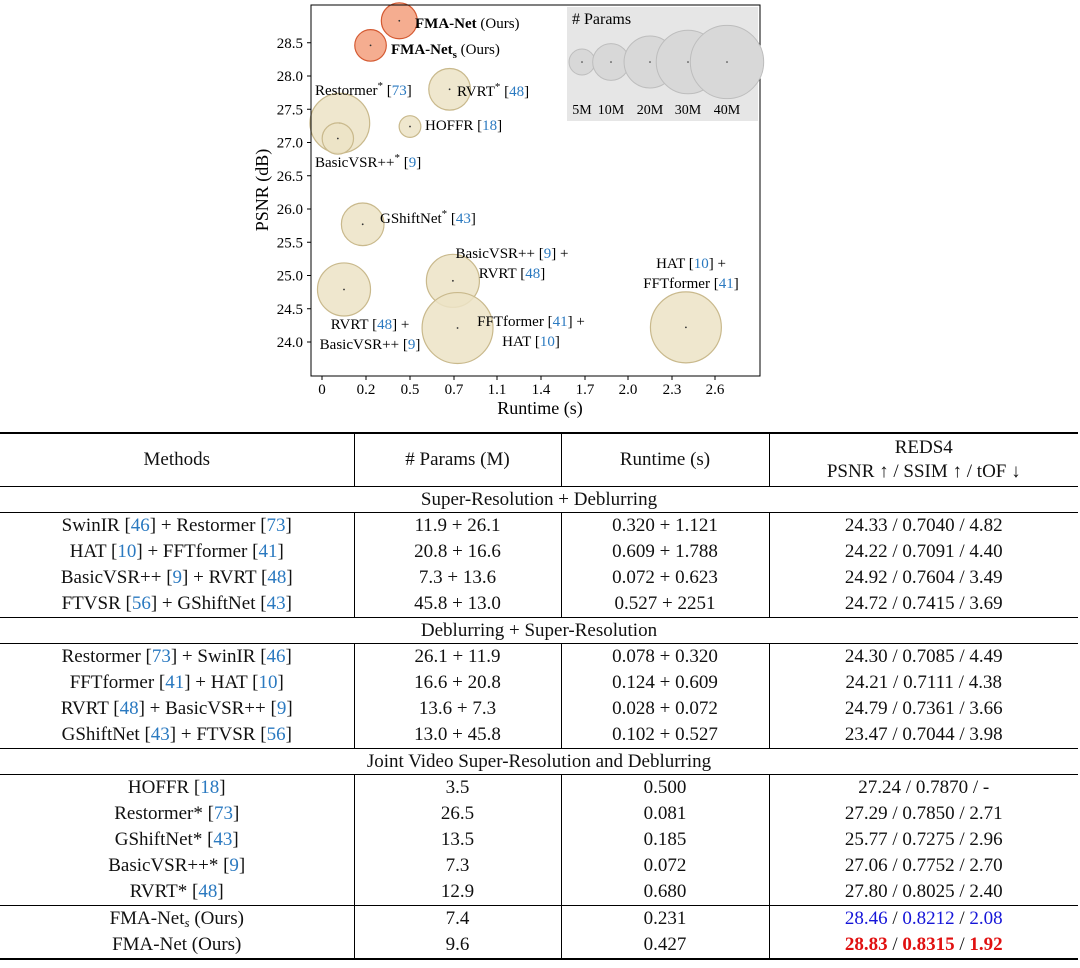 The width and height of the screenshot is (1080, 968). Describe the element at coordinates (923, 946) in the screenshot. I see `cell-reds4: 28.83 / 0.8315 / 1.92` at that location.